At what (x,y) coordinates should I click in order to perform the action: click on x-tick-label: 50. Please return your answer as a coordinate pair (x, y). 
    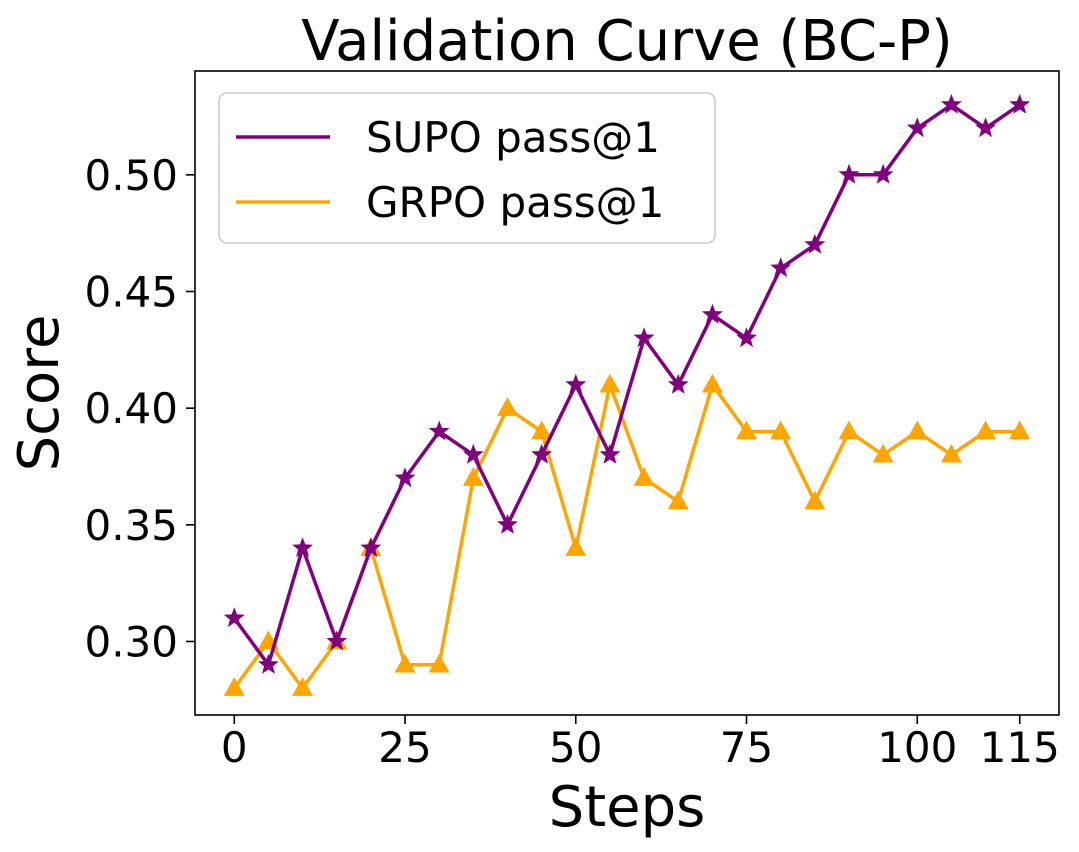
    Looking at the image, I should click on (575, 747).